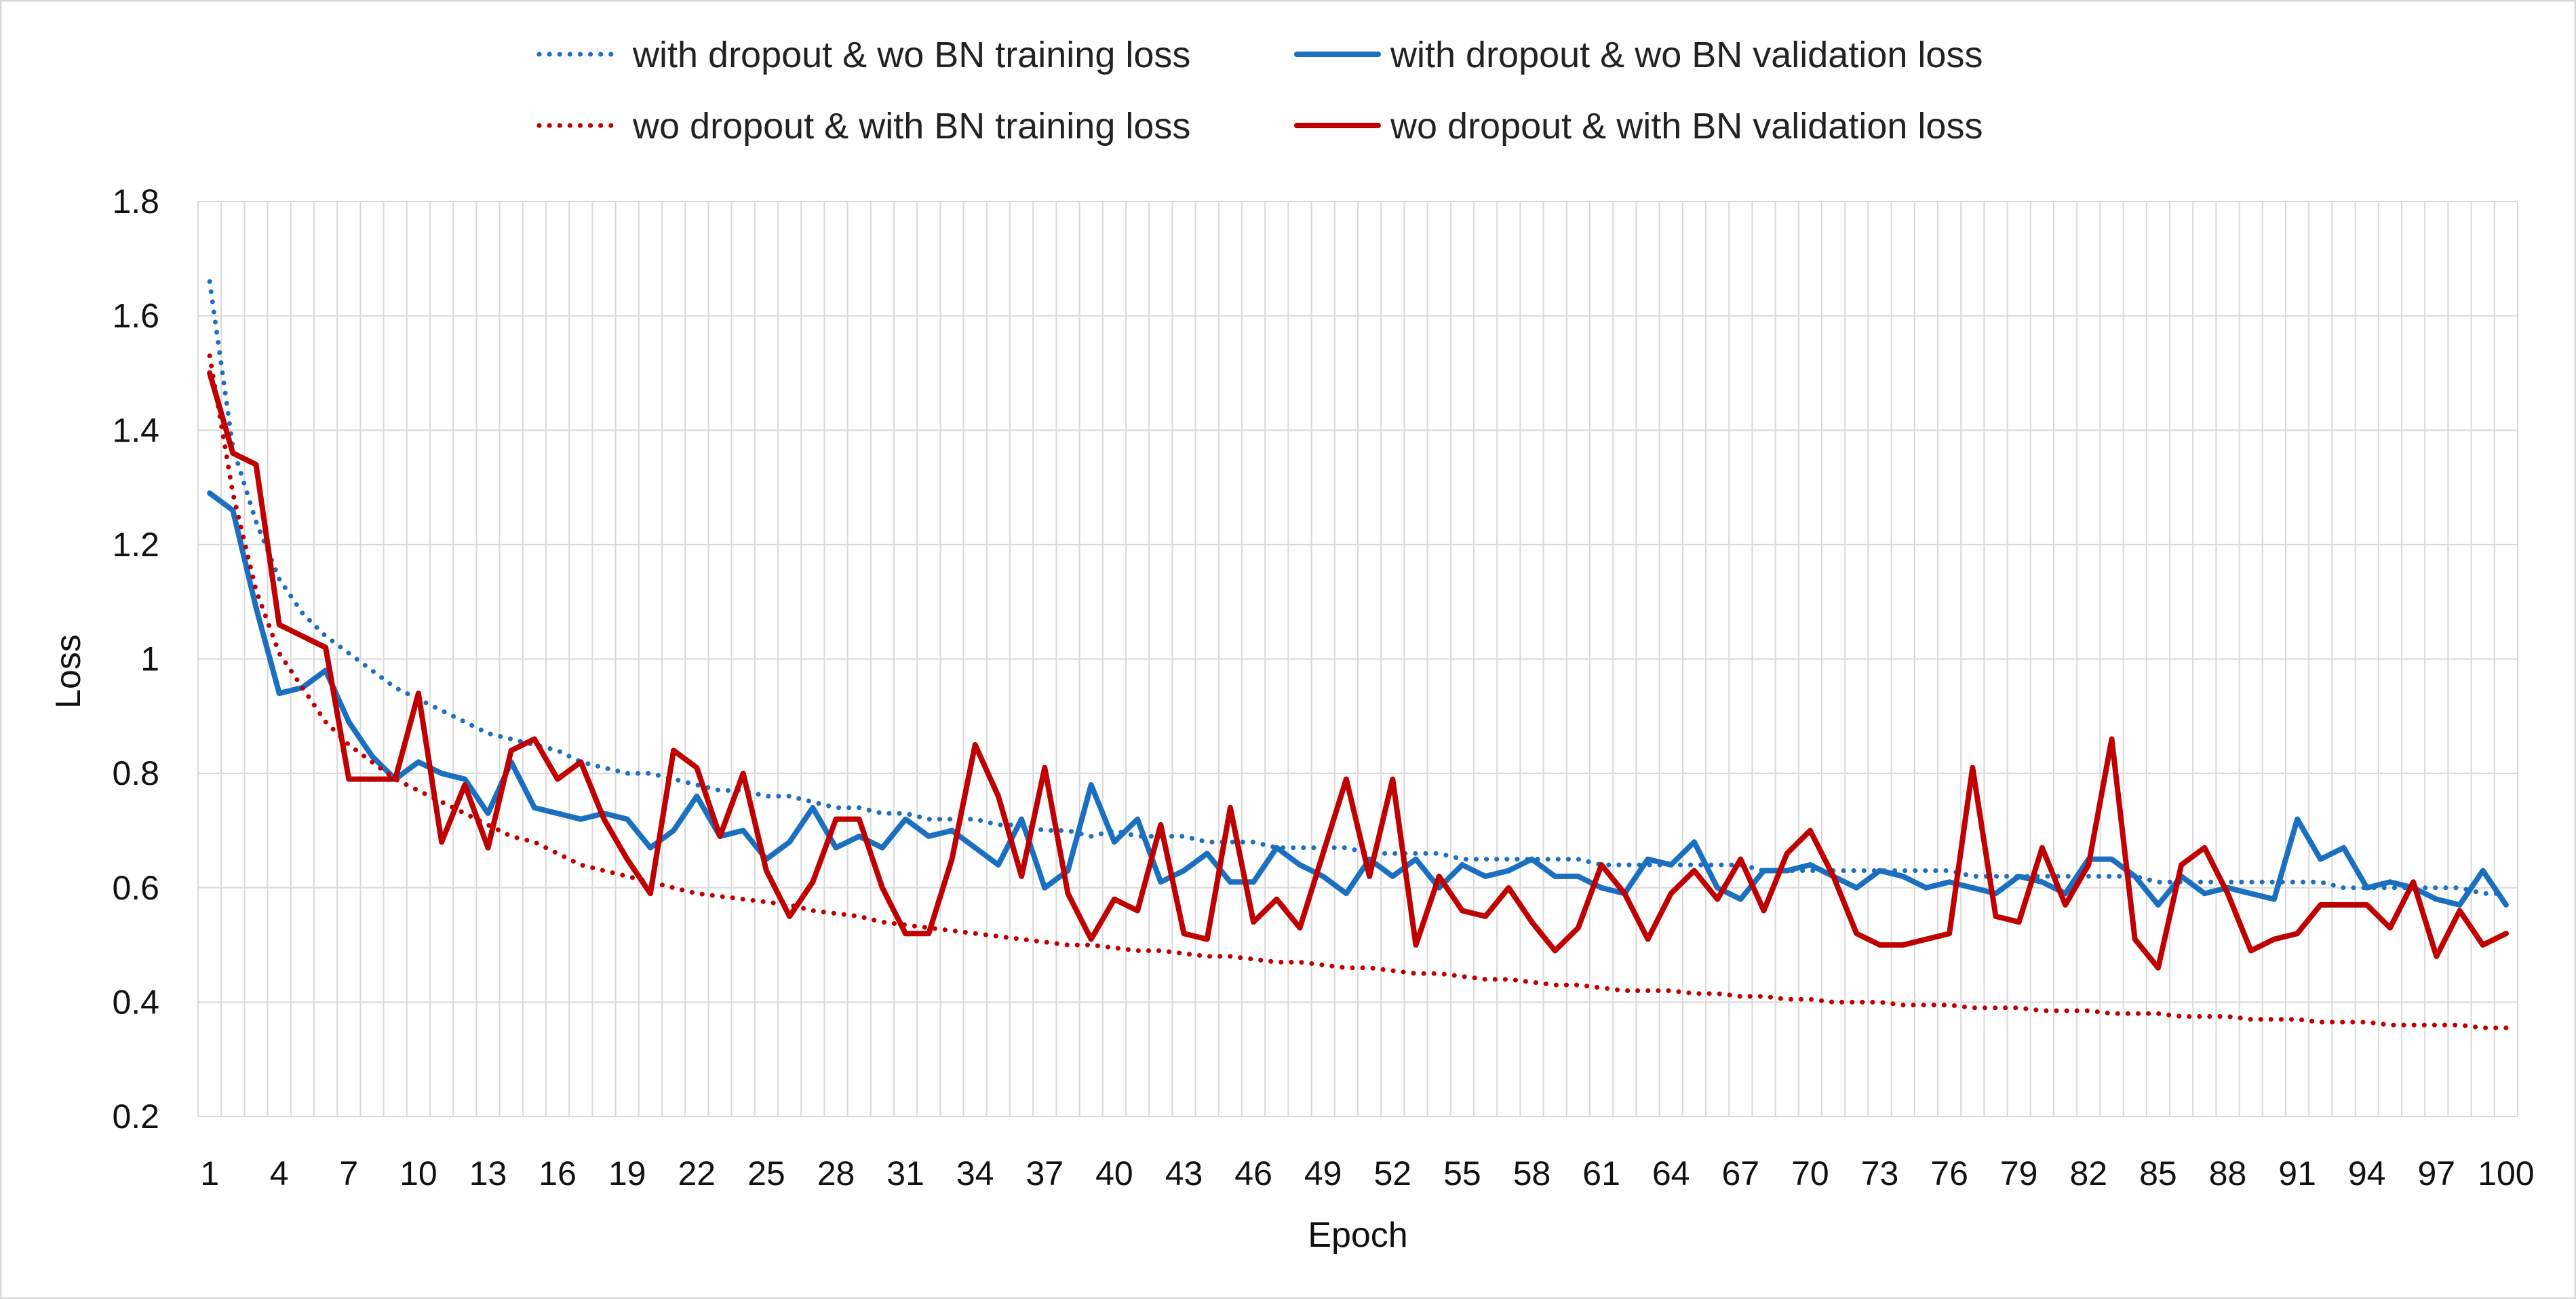  What do you see at coordinates (135, 1117) in the screenshot?
I see `y-tick-label: 0.2` at bounding box center [135, 1117].